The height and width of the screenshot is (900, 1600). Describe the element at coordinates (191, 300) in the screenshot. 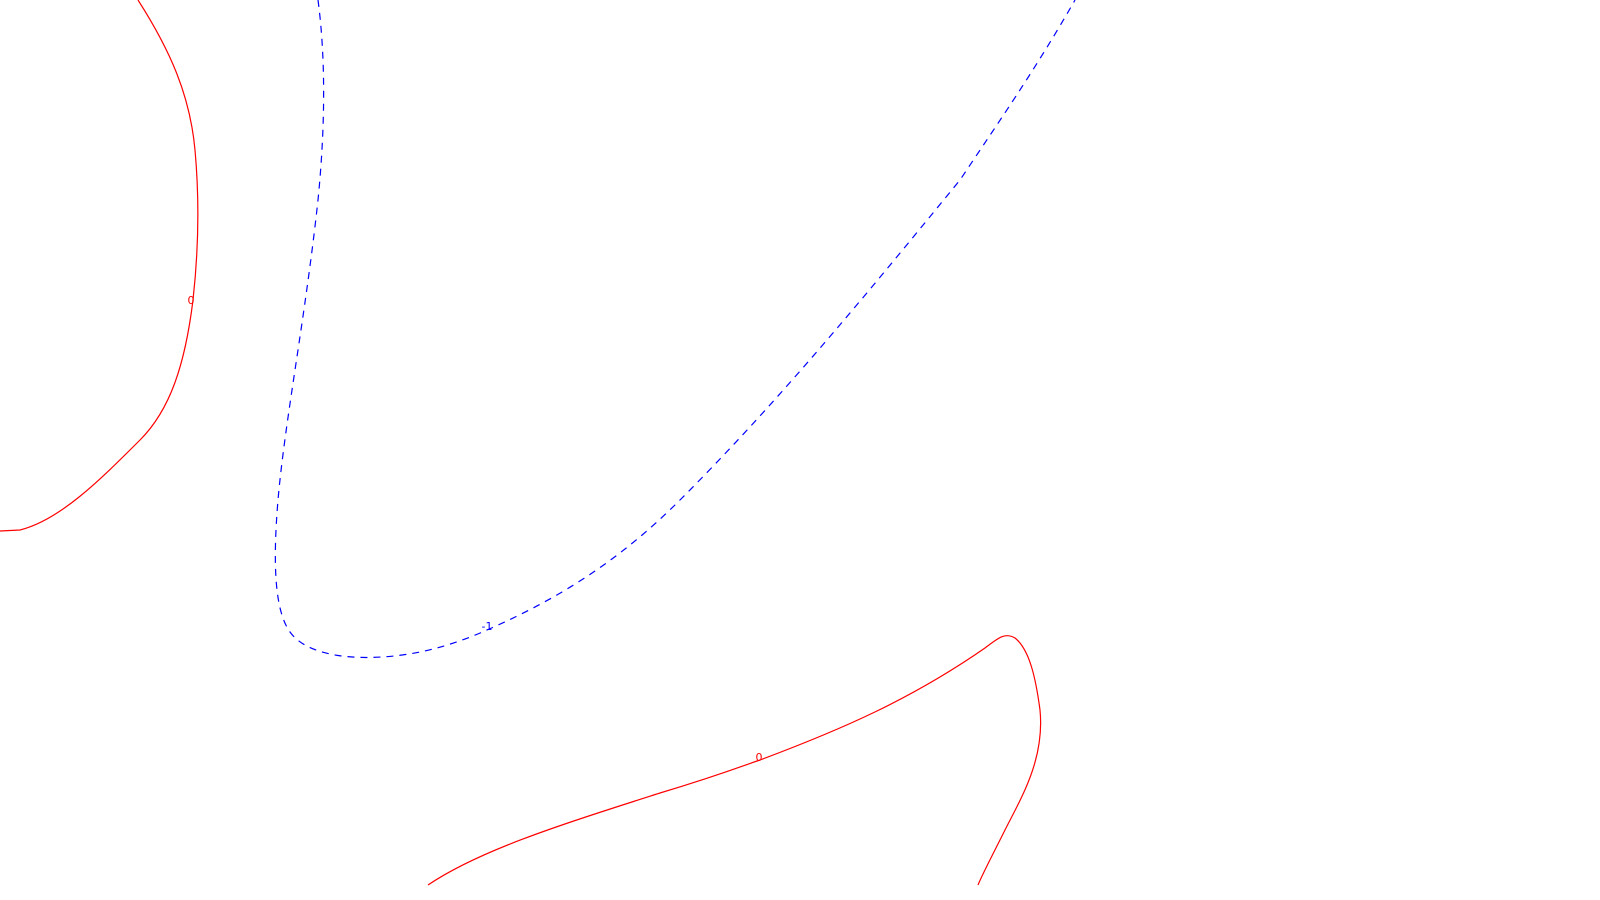

I see `contour-label-upper-left: 0` at that location.